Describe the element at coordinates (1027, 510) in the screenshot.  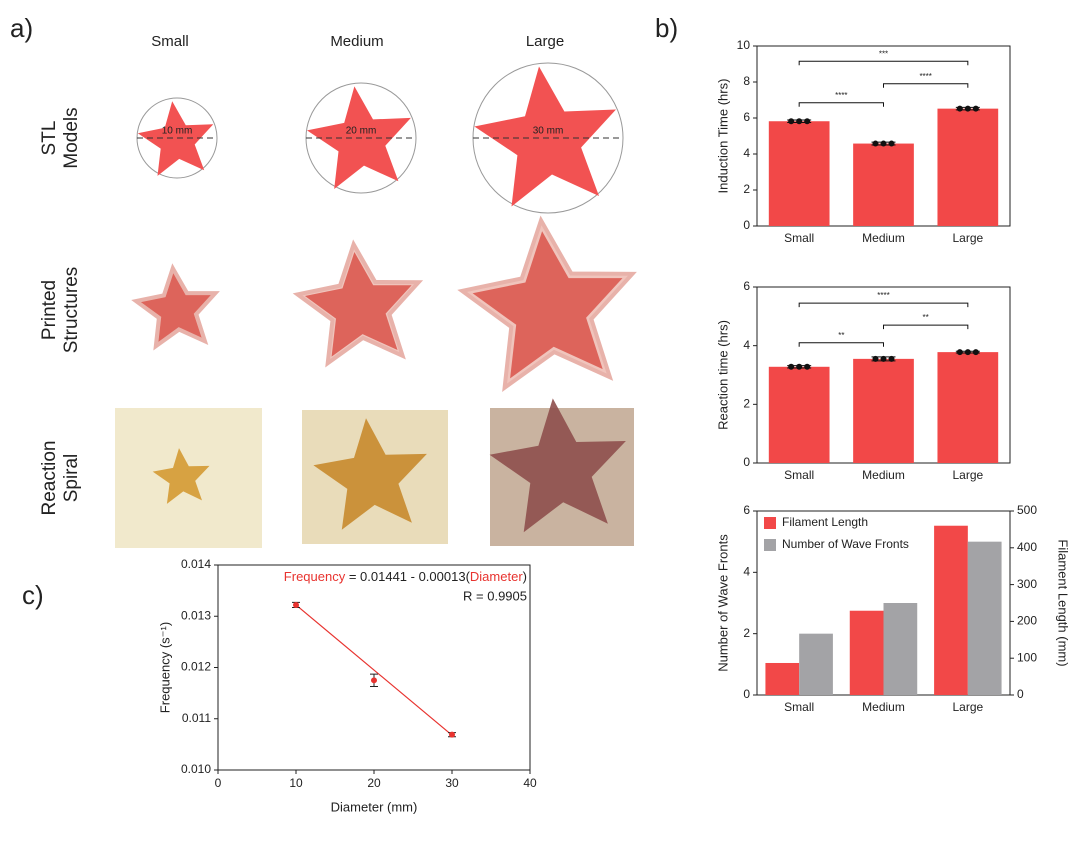
I see `y2-tick-label: 500` at that location.